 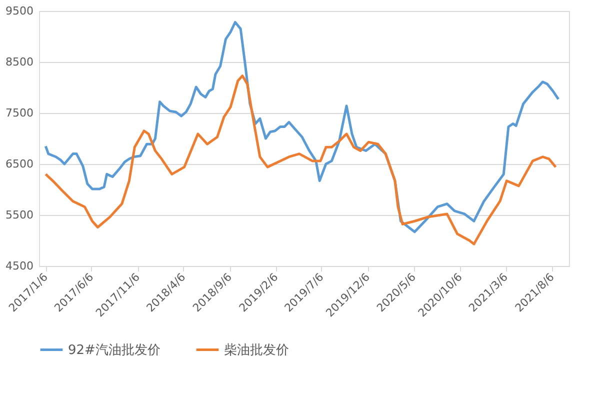 I want to click on y-tick-label: 6500, so click(x=20, y=164).